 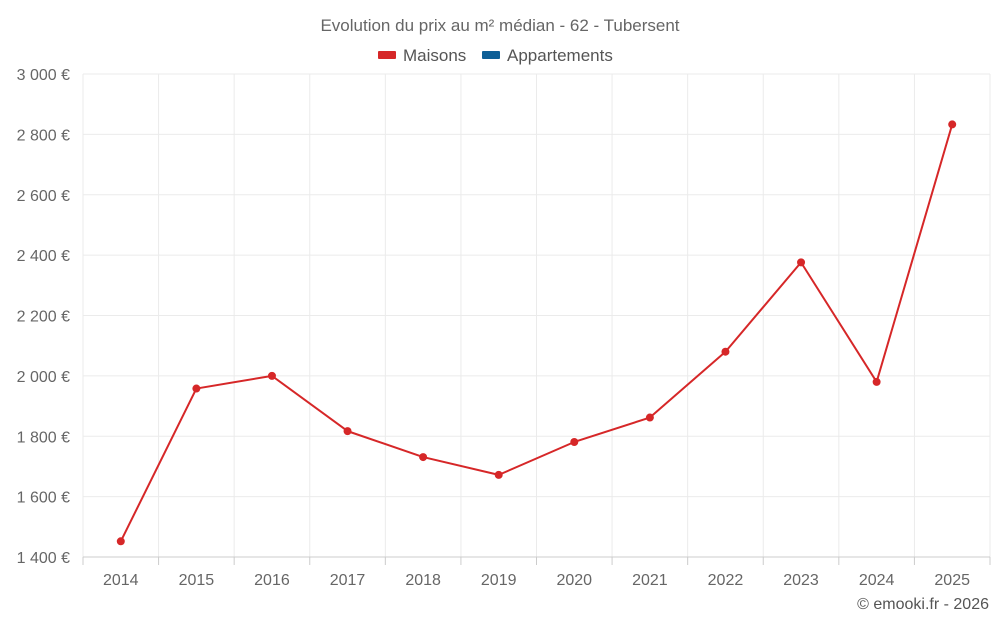 I want to click on legend-label-maisons: Maisons, so click(x=434, y=55).